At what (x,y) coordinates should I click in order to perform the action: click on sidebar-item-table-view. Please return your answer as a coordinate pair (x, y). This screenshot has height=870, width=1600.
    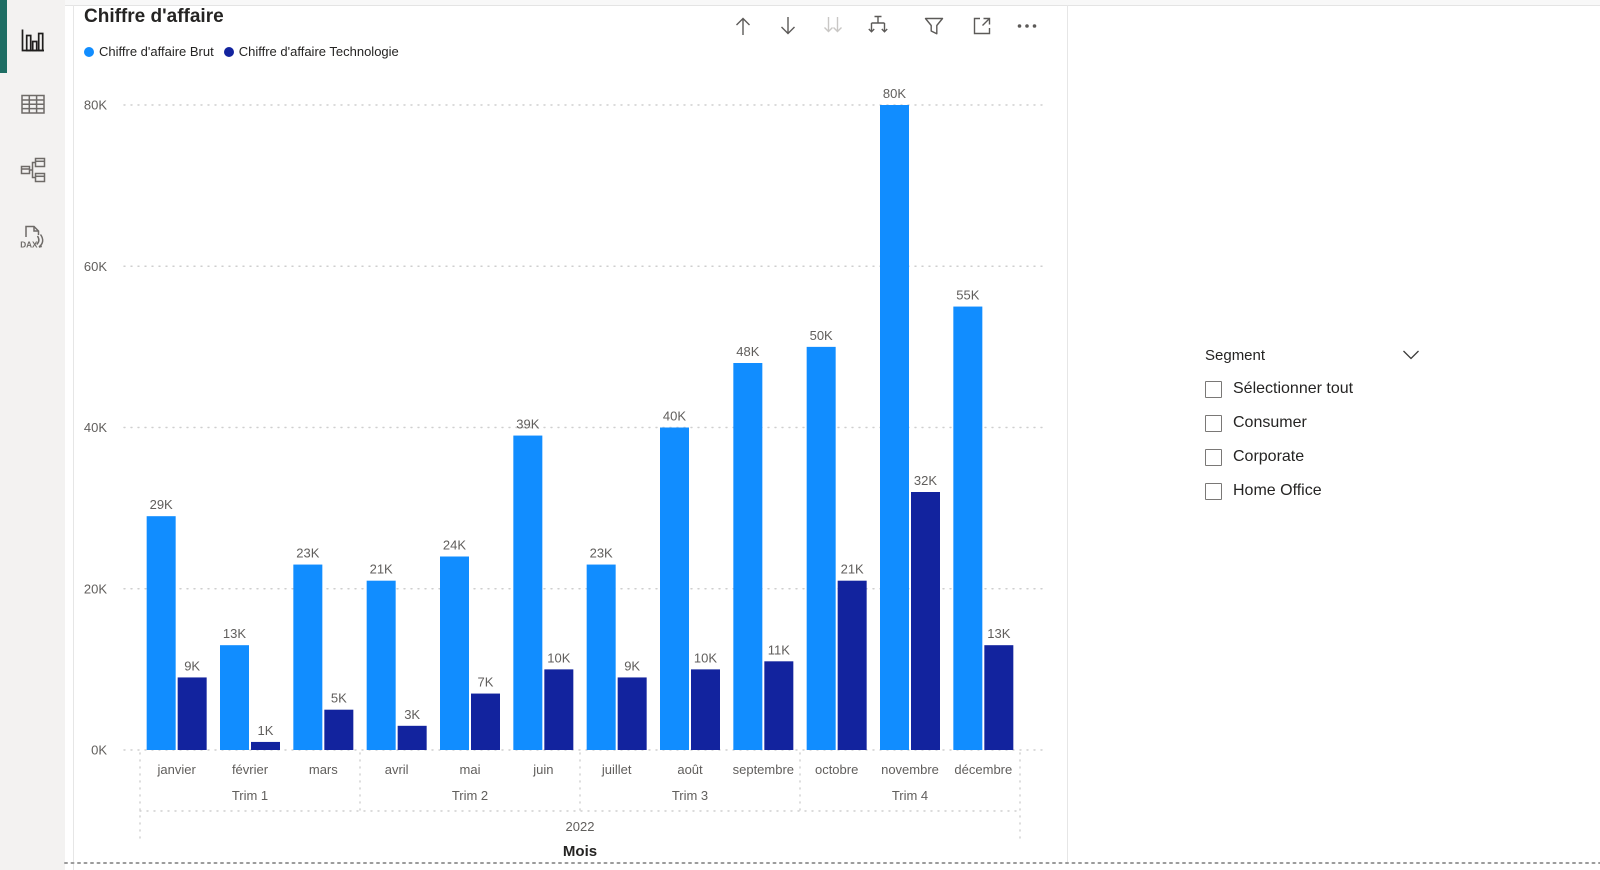
    Looking at the image, I should click on (33, 104).